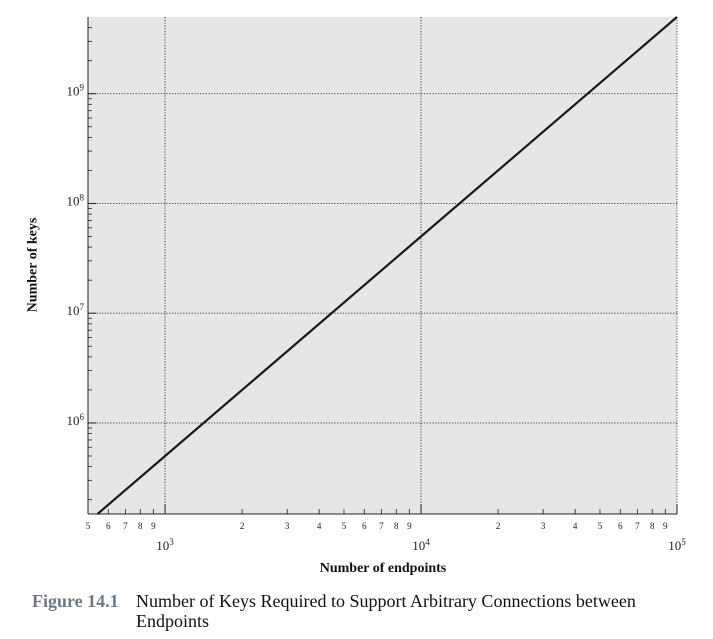  What do you see at coordinates (76, 310) in the screenshot?
I see `y-tick-label: 10⁷` at bounding box center [76, 310].